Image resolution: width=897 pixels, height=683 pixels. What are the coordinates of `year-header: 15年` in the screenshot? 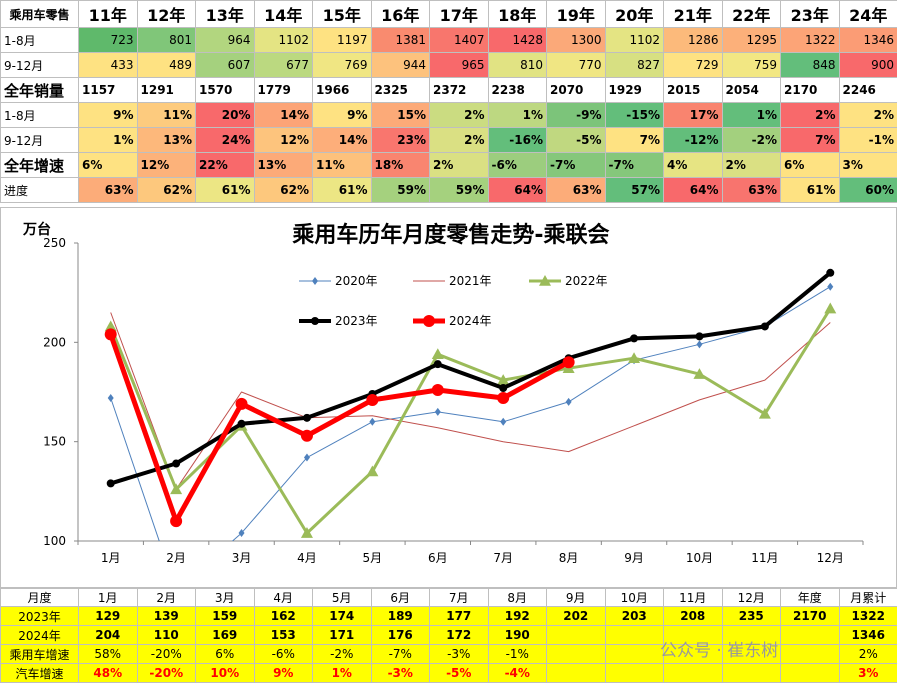 It's located at (342, 14).